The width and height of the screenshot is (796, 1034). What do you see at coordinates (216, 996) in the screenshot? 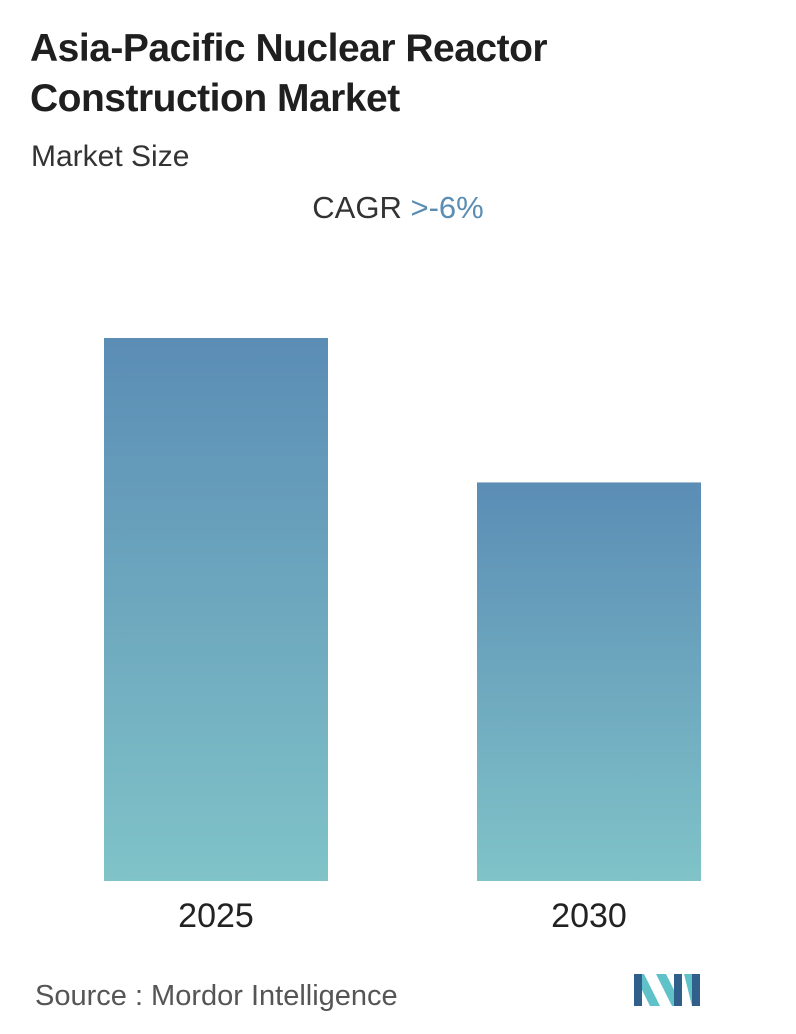
I see `source-note: Source : Mordor Intelligence` at bounding box center [216, 996].